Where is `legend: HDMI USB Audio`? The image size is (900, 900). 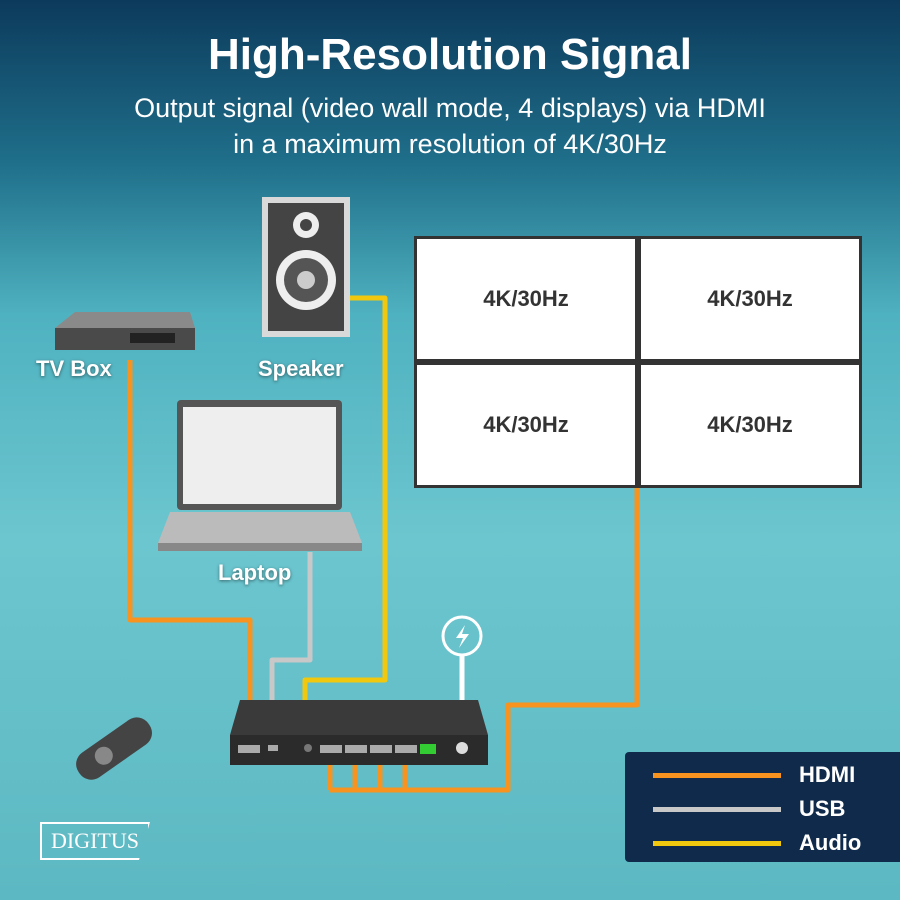
legend: HDMI USB Audio is located at coordinates (762, 807).